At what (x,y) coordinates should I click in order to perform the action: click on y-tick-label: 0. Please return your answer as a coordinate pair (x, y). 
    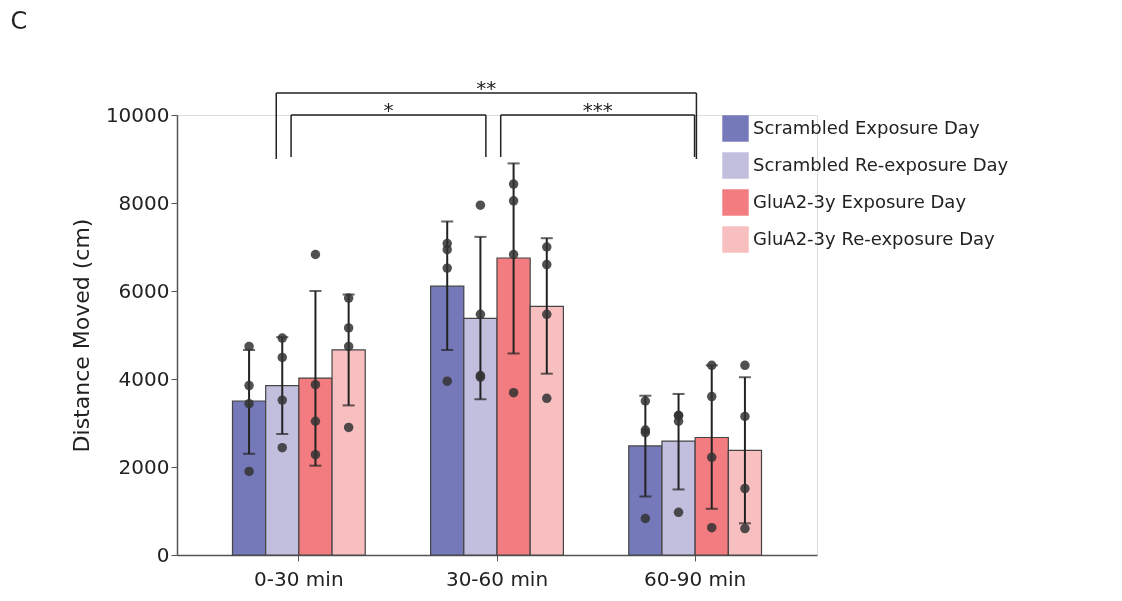
    Looking at the image, I should click on (163, 554).